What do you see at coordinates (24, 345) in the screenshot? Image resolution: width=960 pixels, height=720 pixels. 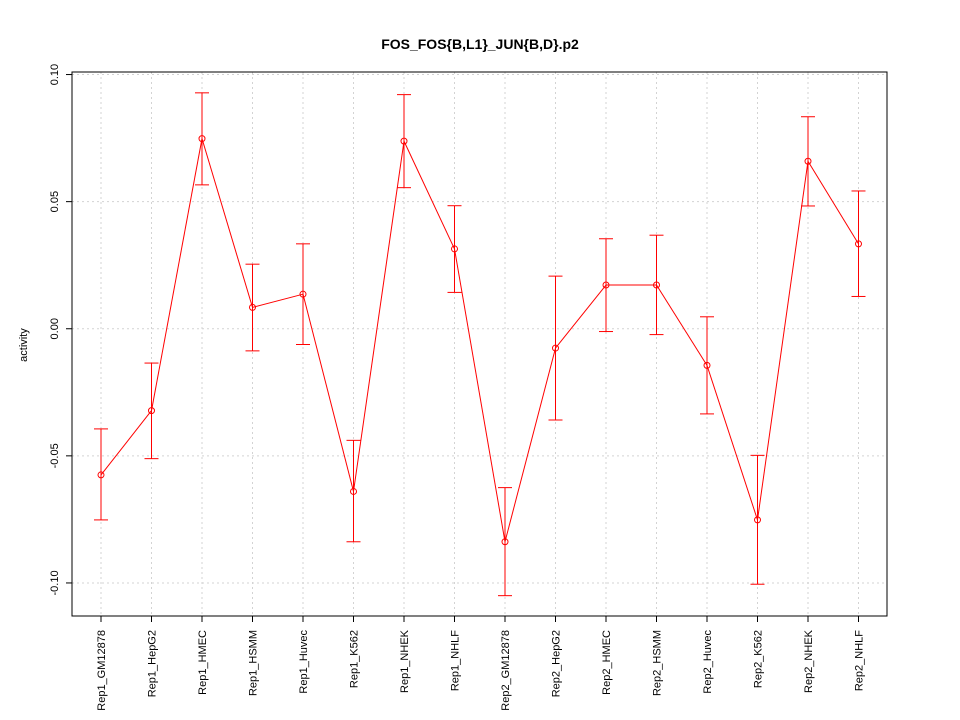 I see `y-axis-label: activity` at bounding box center [24, 345].